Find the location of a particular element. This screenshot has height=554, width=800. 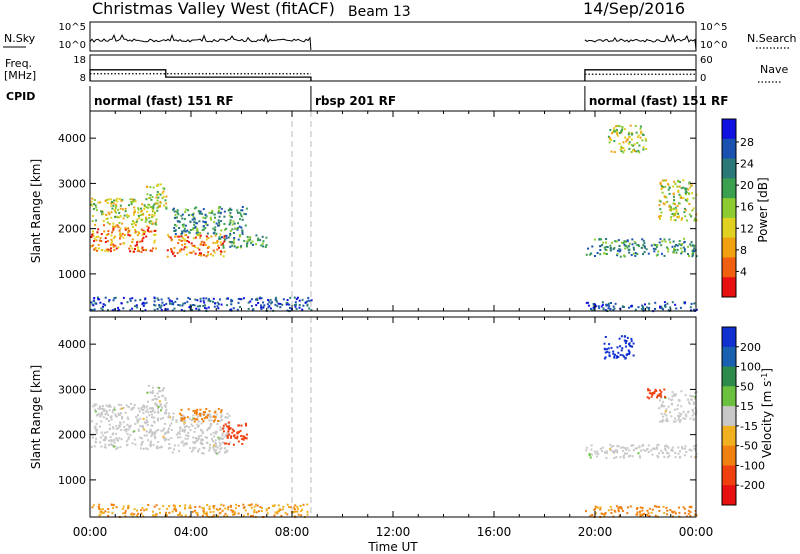

colorbar-tick-label: 8 is located at coordinates (743, 250).